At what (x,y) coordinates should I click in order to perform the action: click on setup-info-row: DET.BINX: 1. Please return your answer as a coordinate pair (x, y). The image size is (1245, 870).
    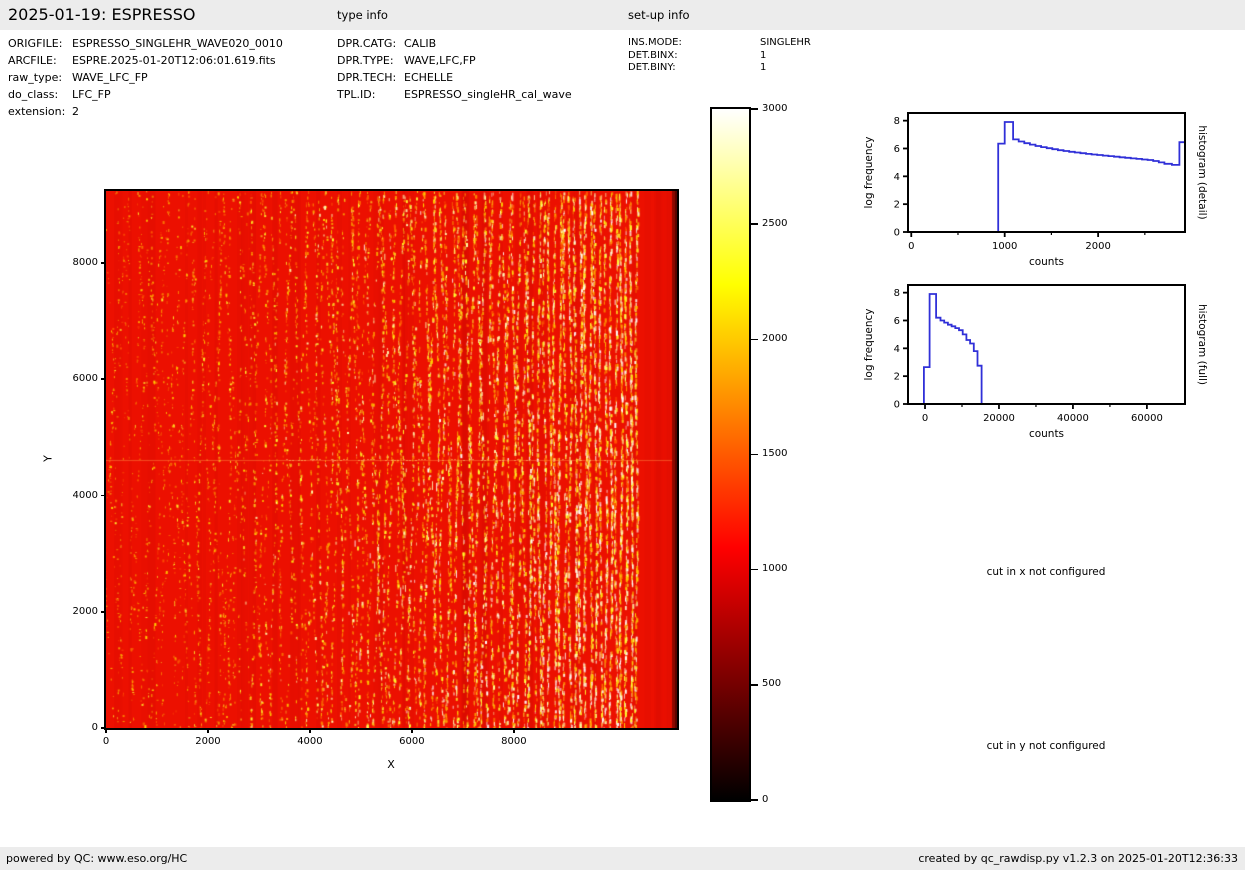
    Looking at the image, I should click on (719, 56).